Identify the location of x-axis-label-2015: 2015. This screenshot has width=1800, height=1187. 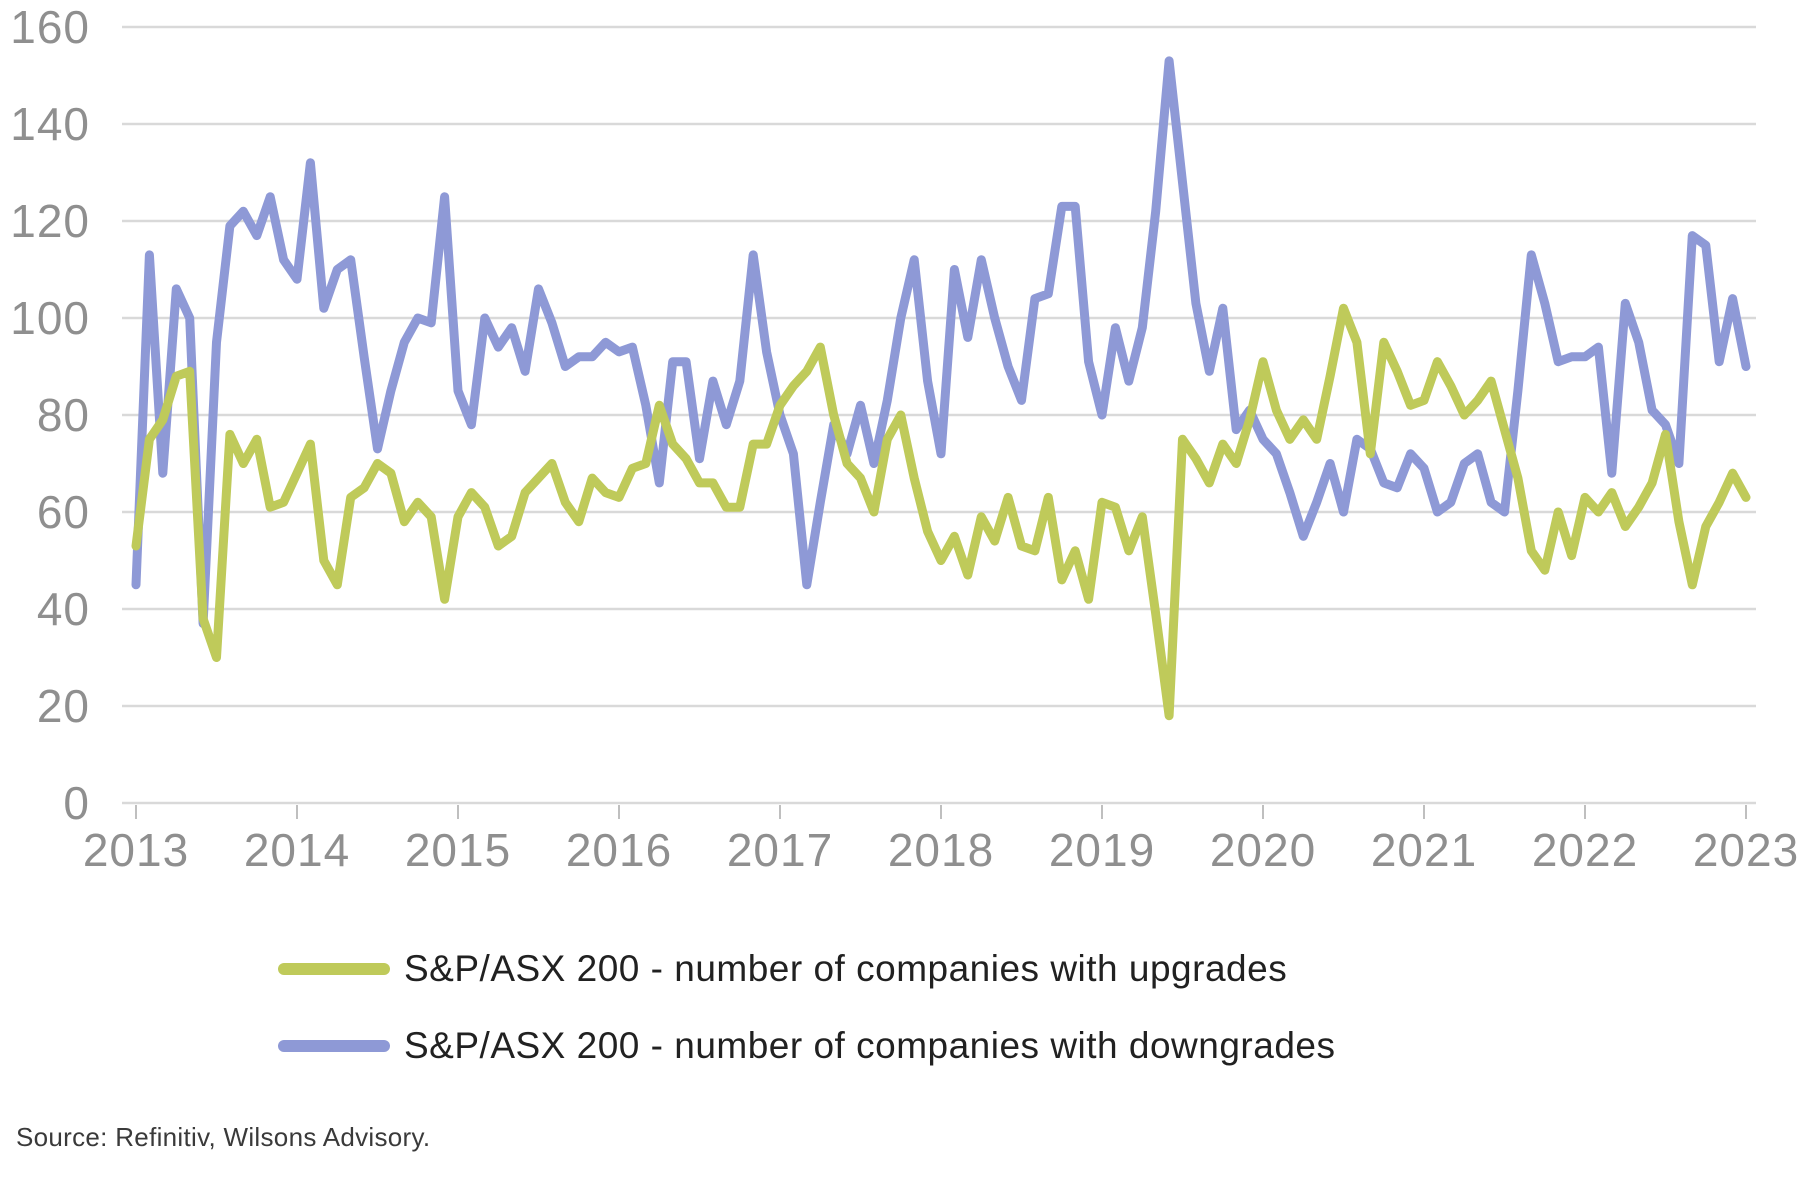
(458, 850).